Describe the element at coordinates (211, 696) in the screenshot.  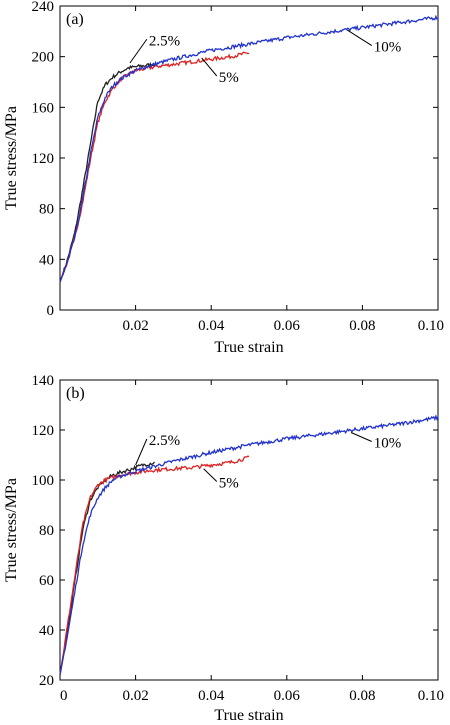
I see `x-tick-label-b-2: 0.04` at that location.